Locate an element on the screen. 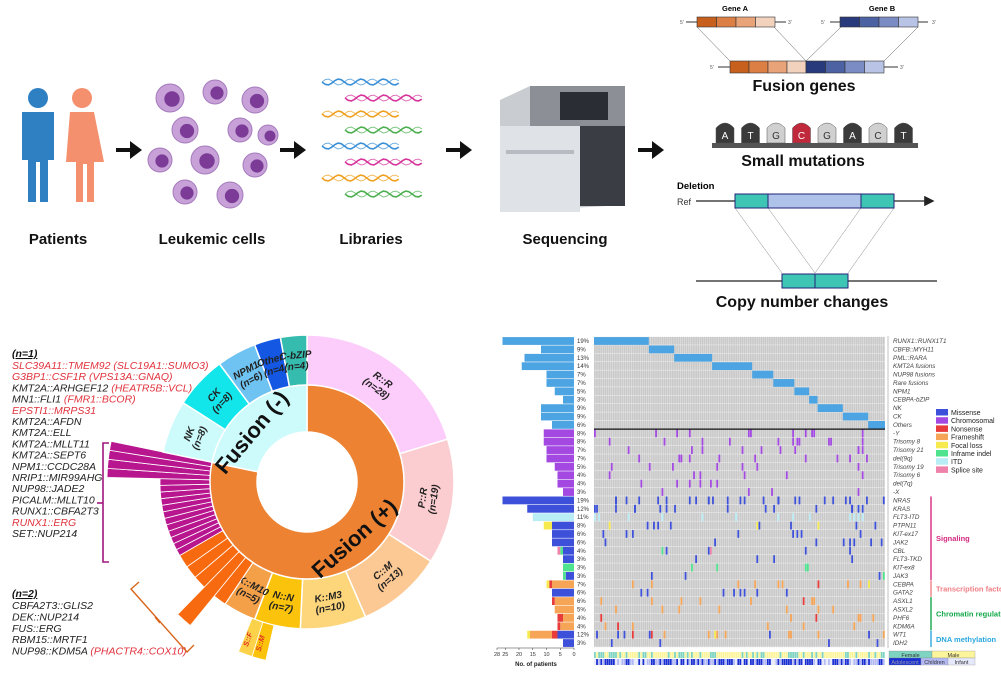 The width and height of the screenshot is (1001, 675). legend-swatch is located at coordinates (942, 420).